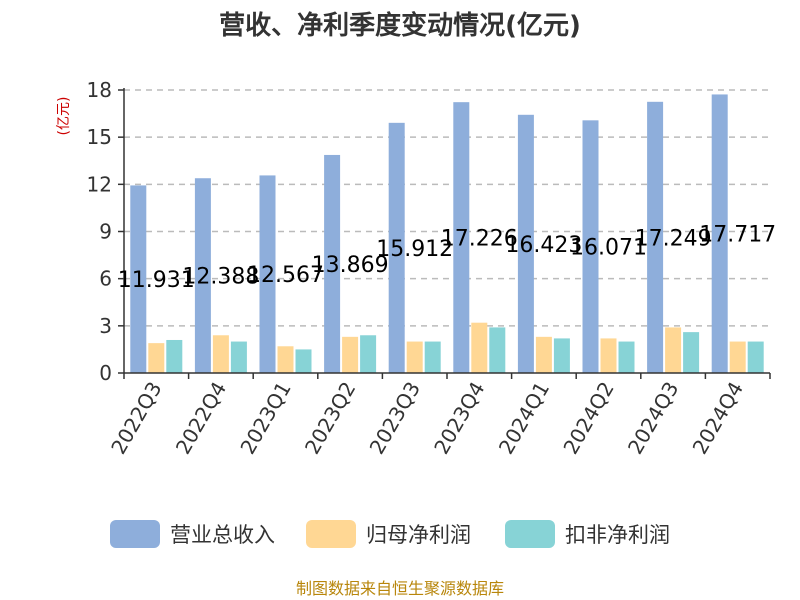 The height and width of the screenshot is (600, 800). Describe the element at coordinates (285, 275) in the screenshot. I see `data-label: 12.567` at that location.